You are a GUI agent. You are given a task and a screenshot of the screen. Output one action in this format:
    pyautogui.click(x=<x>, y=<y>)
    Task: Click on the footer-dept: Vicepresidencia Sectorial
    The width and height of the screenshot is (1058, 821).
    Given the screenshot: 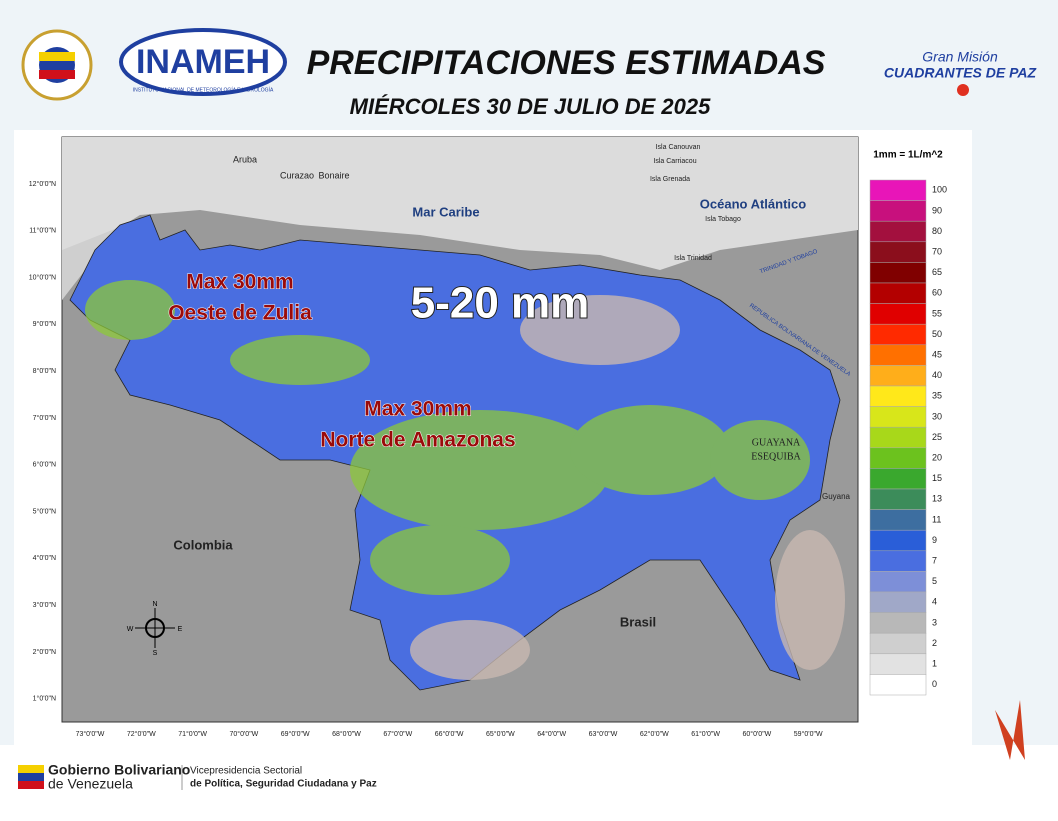 What is the action you would take?
    pyautogui.click(x=246, y=771)
    